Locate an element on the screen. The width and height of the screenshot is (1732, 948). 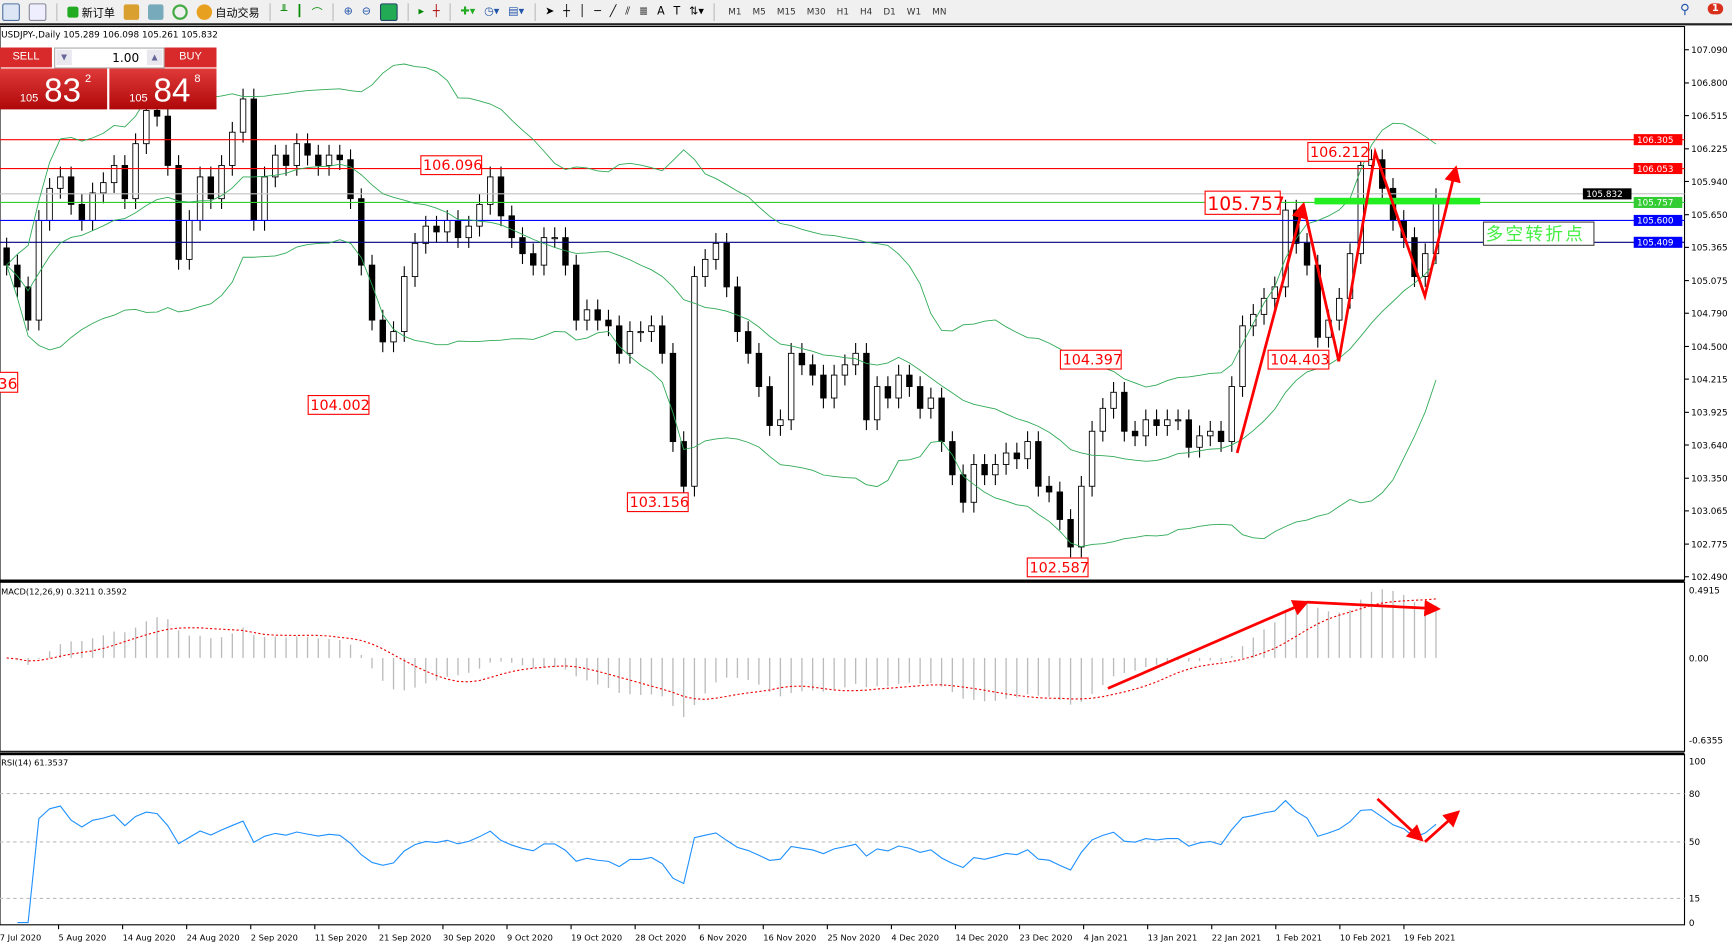
timeframe-m1: M1 is located at coordinates (735, 11).